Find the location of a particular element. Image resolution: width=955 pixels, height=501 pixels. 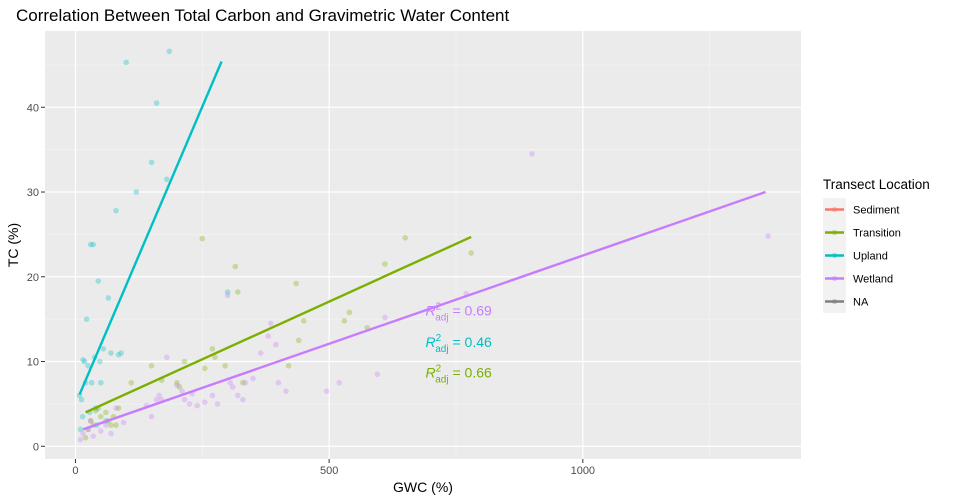

r2-annotation: R2 adj = 0.46 is located at coordinates (459, 344).